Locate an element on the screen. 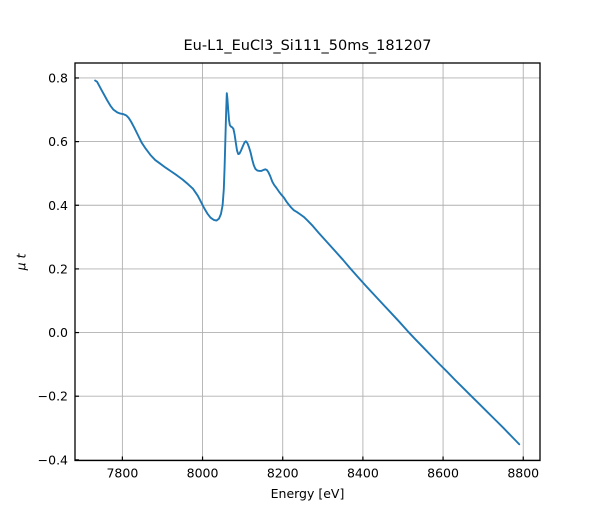 The width and height of the screenshot is (600, 520). x-tick-label: 8000 is located at coordinates (203, 473).